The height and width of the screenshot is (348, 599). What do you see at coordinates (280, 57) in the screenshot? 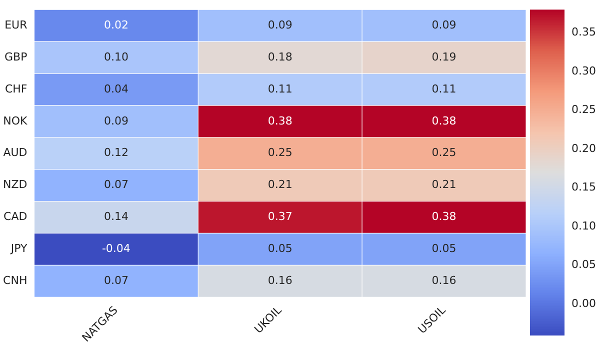
I see `data-label: 0.18` at bounding box center [280, 57].